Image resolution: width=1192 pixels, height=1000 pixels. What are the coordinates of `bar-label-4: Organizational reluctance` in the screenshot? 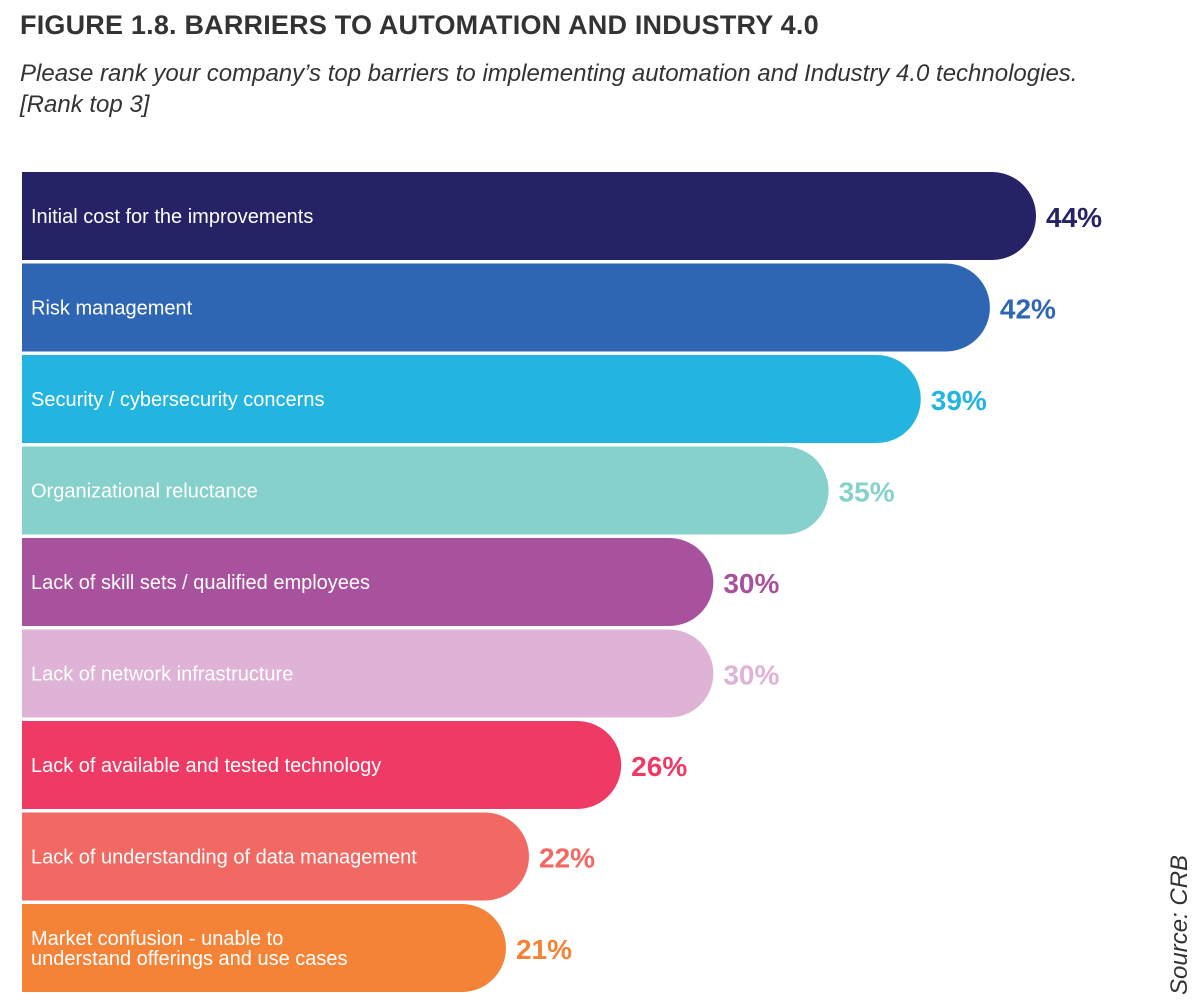 It's located at (144, 492).